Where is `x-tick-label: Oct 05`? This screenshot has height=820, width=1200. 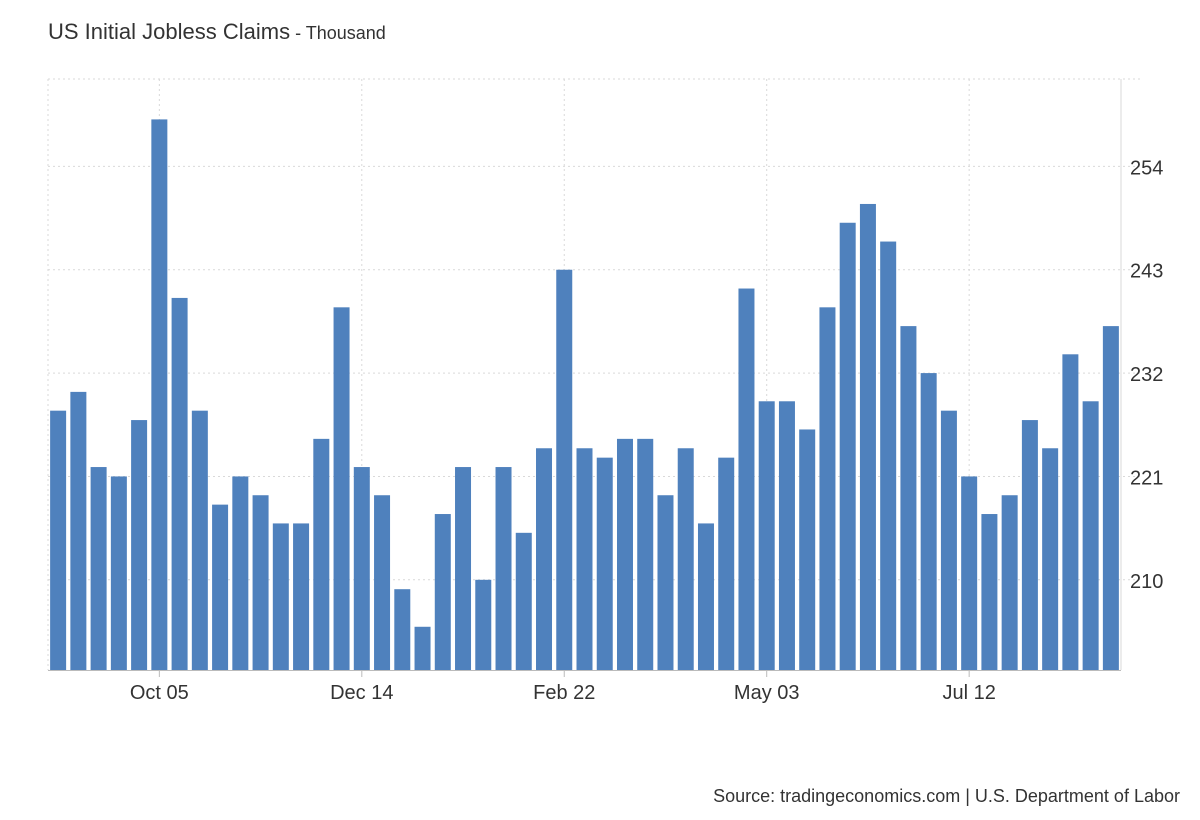
x-tick-label: Oct 05 is located at coordinates (159, 693).